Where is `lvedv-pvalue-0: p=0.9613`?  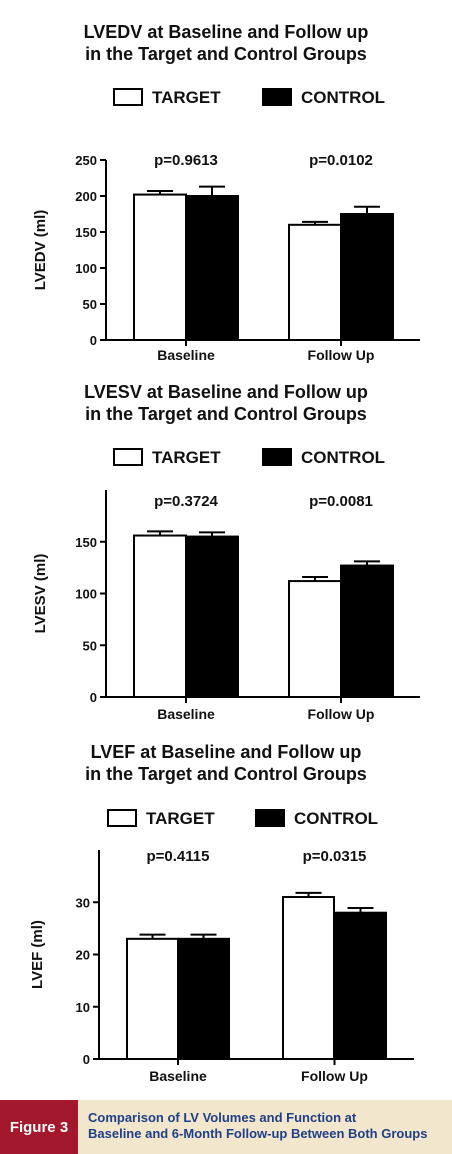 lvedv-pvalue-0: p=0.9613 is located at coordinates (186, 160).